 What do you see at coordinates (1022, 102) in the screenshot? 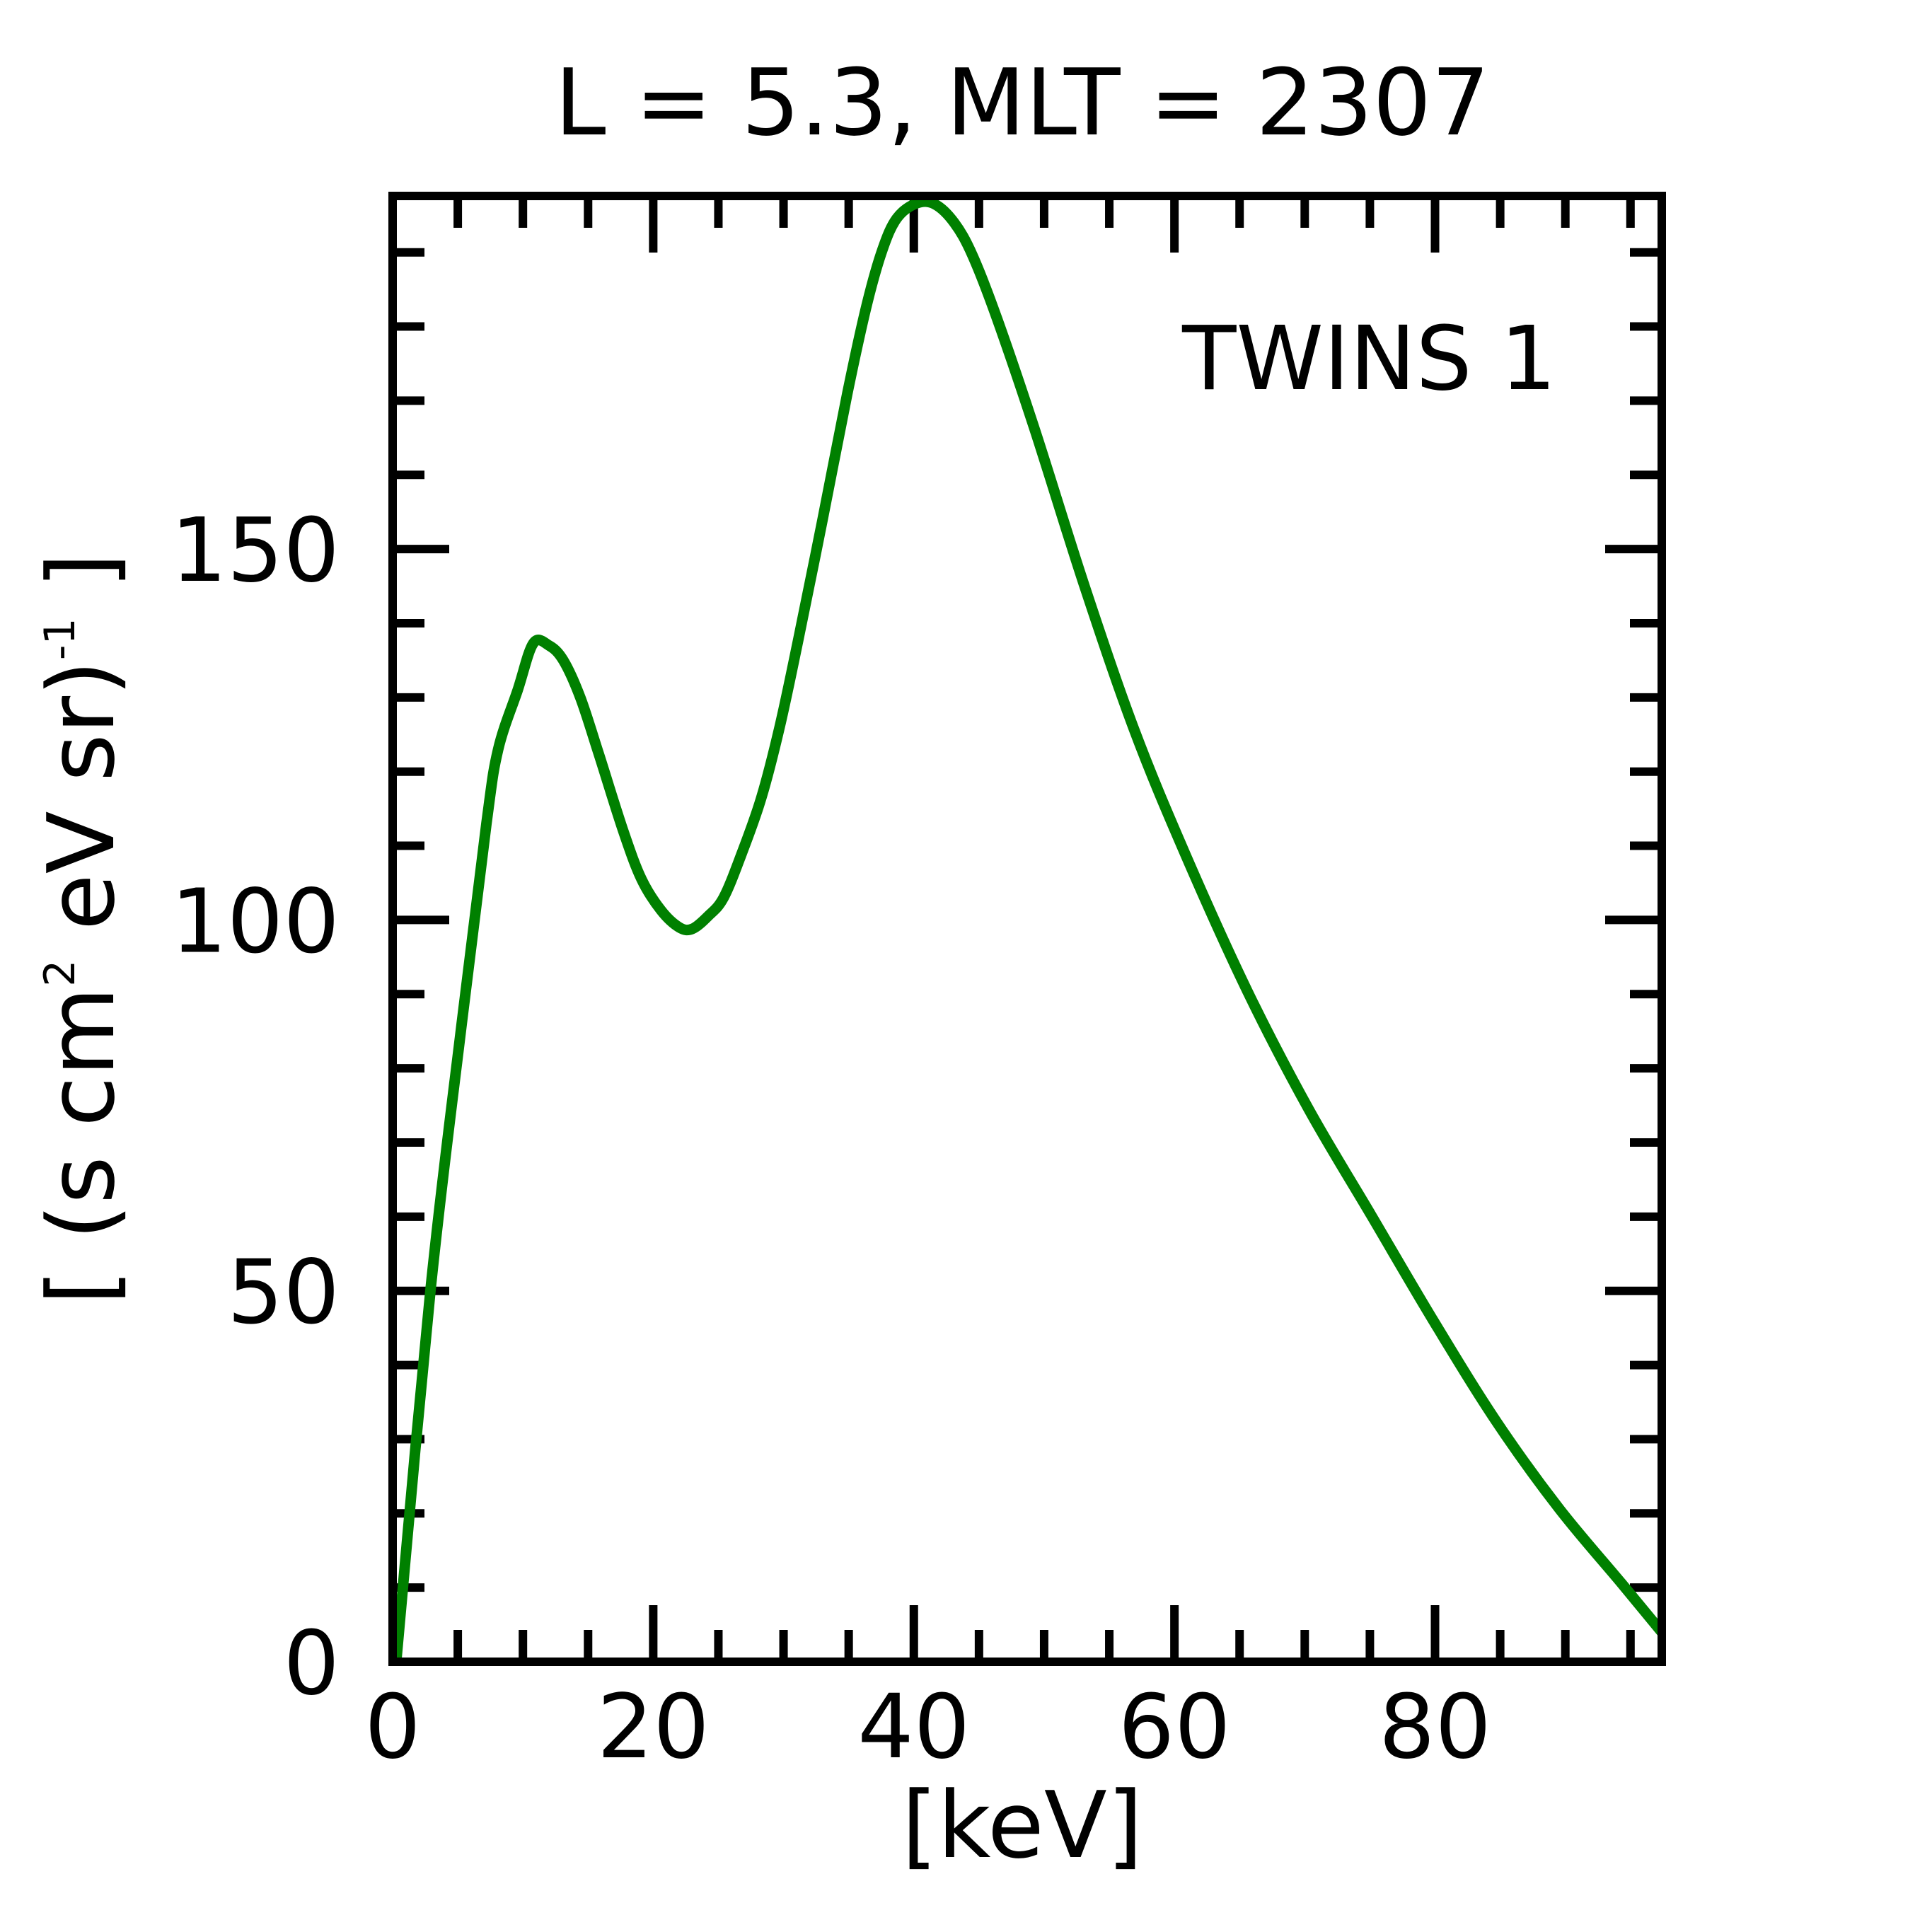
I see `chart-title: L = 5.3, MLT = 2307` at bounding box center [1022, 102].